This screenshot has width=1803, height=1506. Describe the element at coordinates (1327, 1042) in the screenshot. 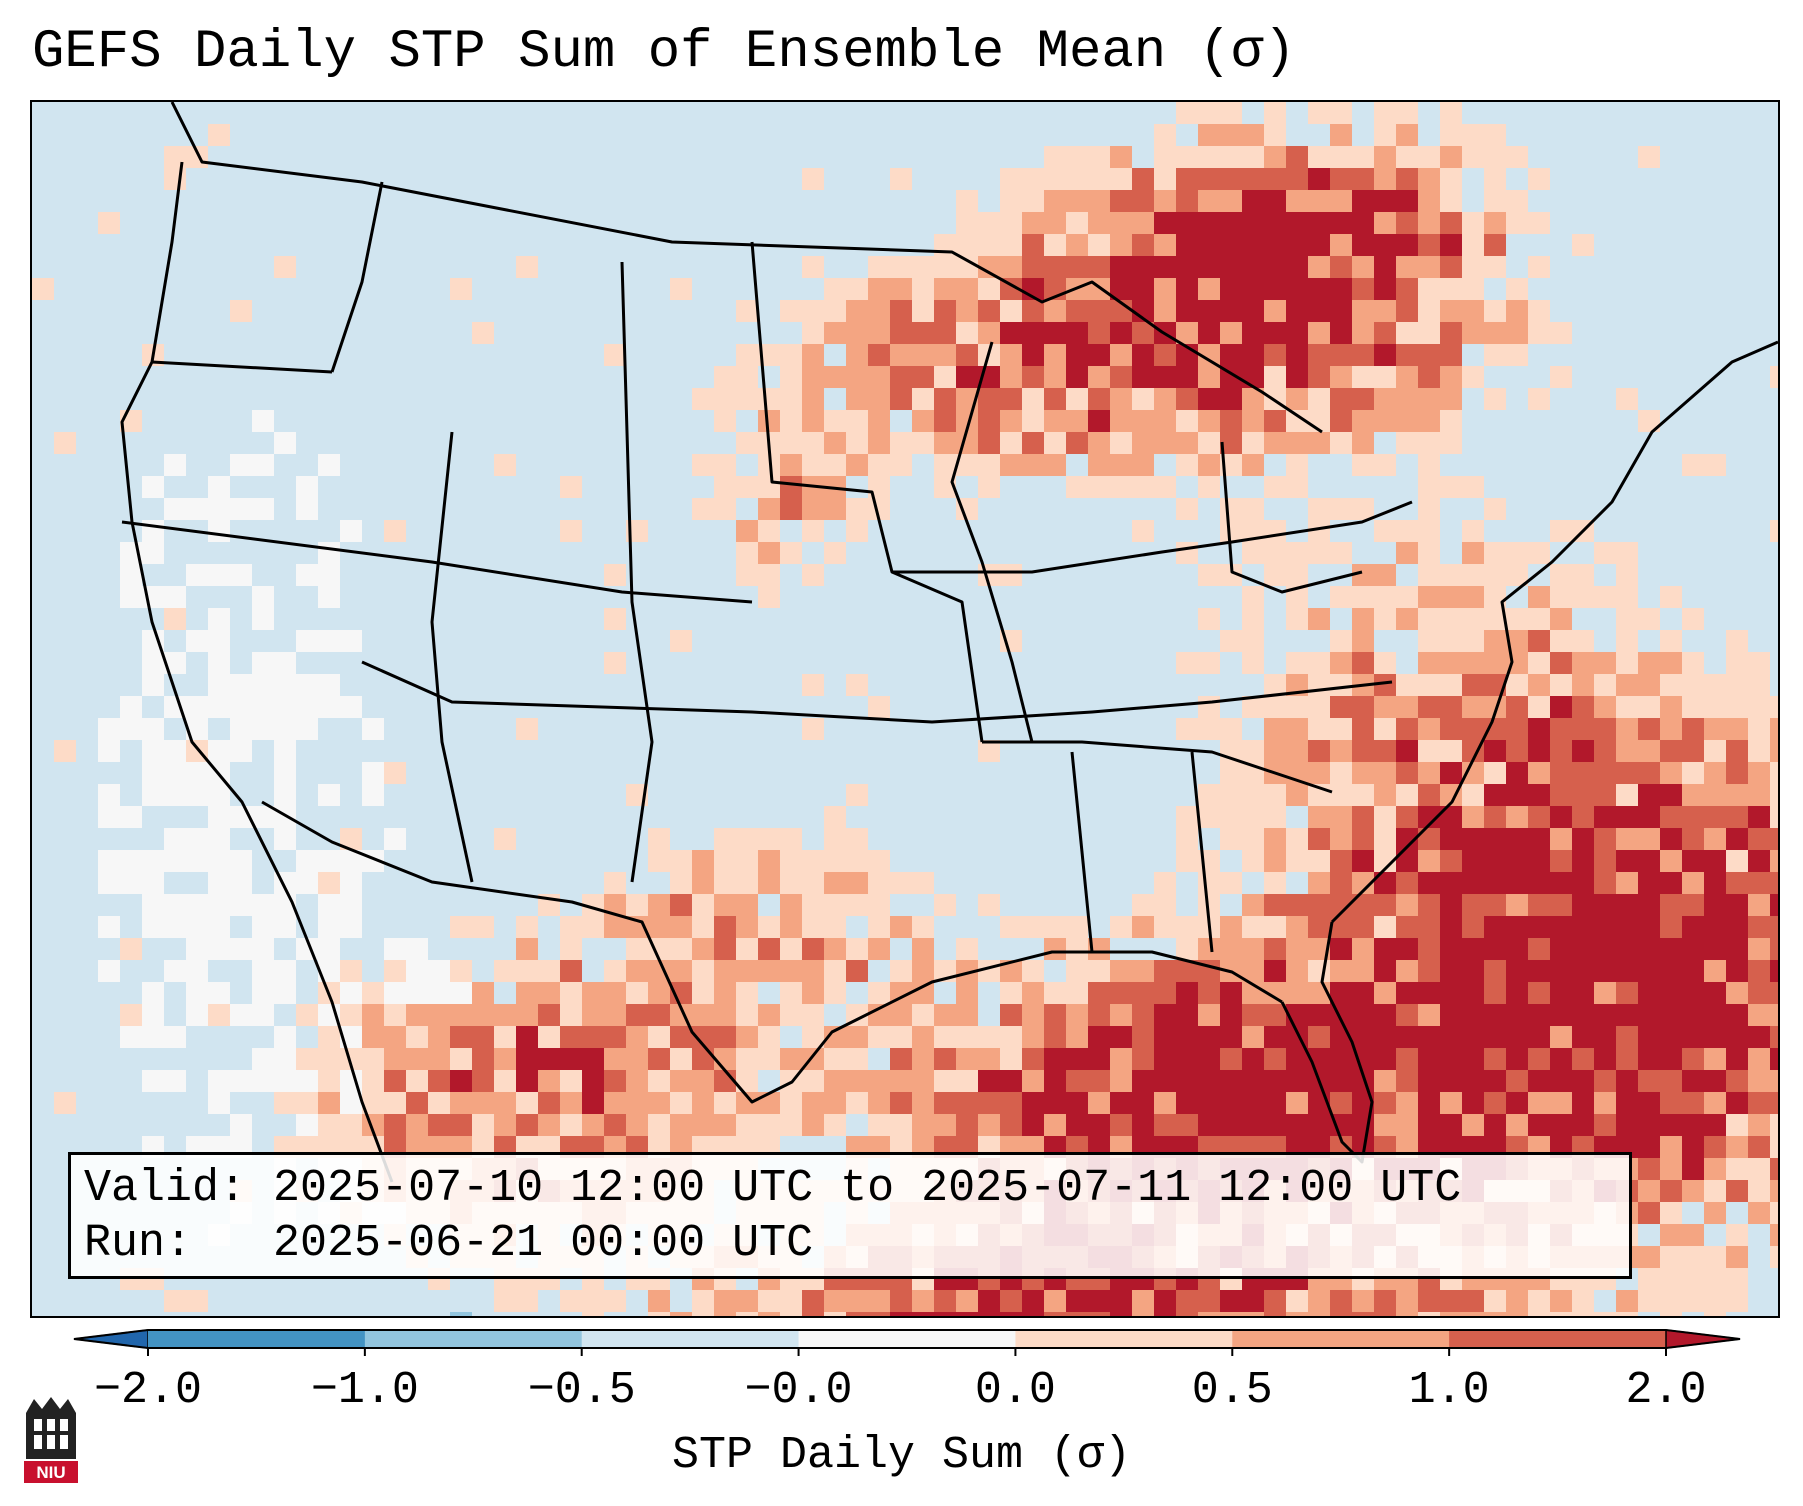

I see `boundary-line` at that location.